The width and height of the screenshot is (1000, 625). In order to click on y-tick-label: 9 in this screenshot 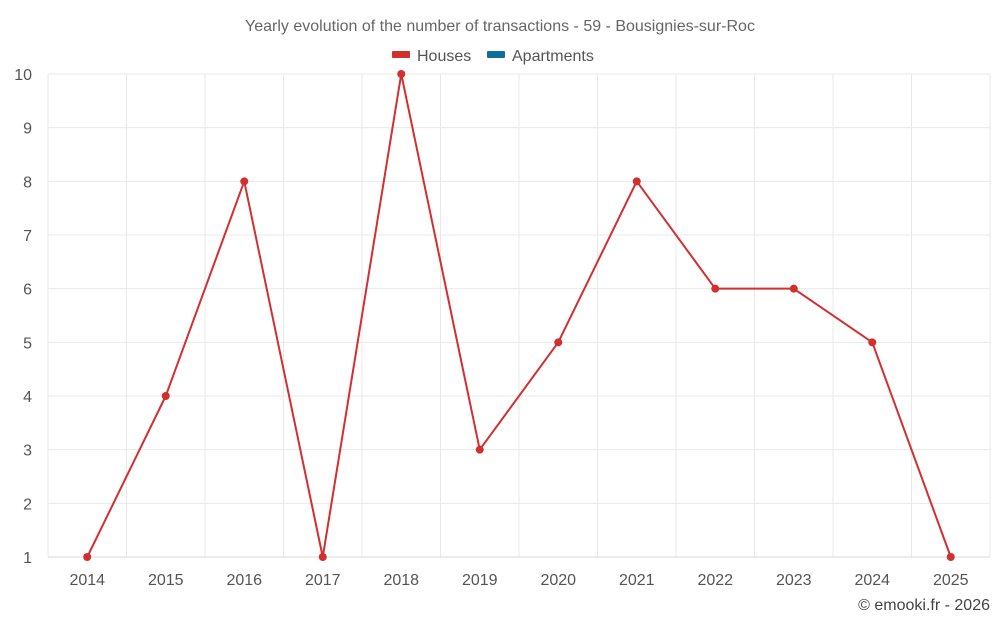, I will do `click(27, 129)`.